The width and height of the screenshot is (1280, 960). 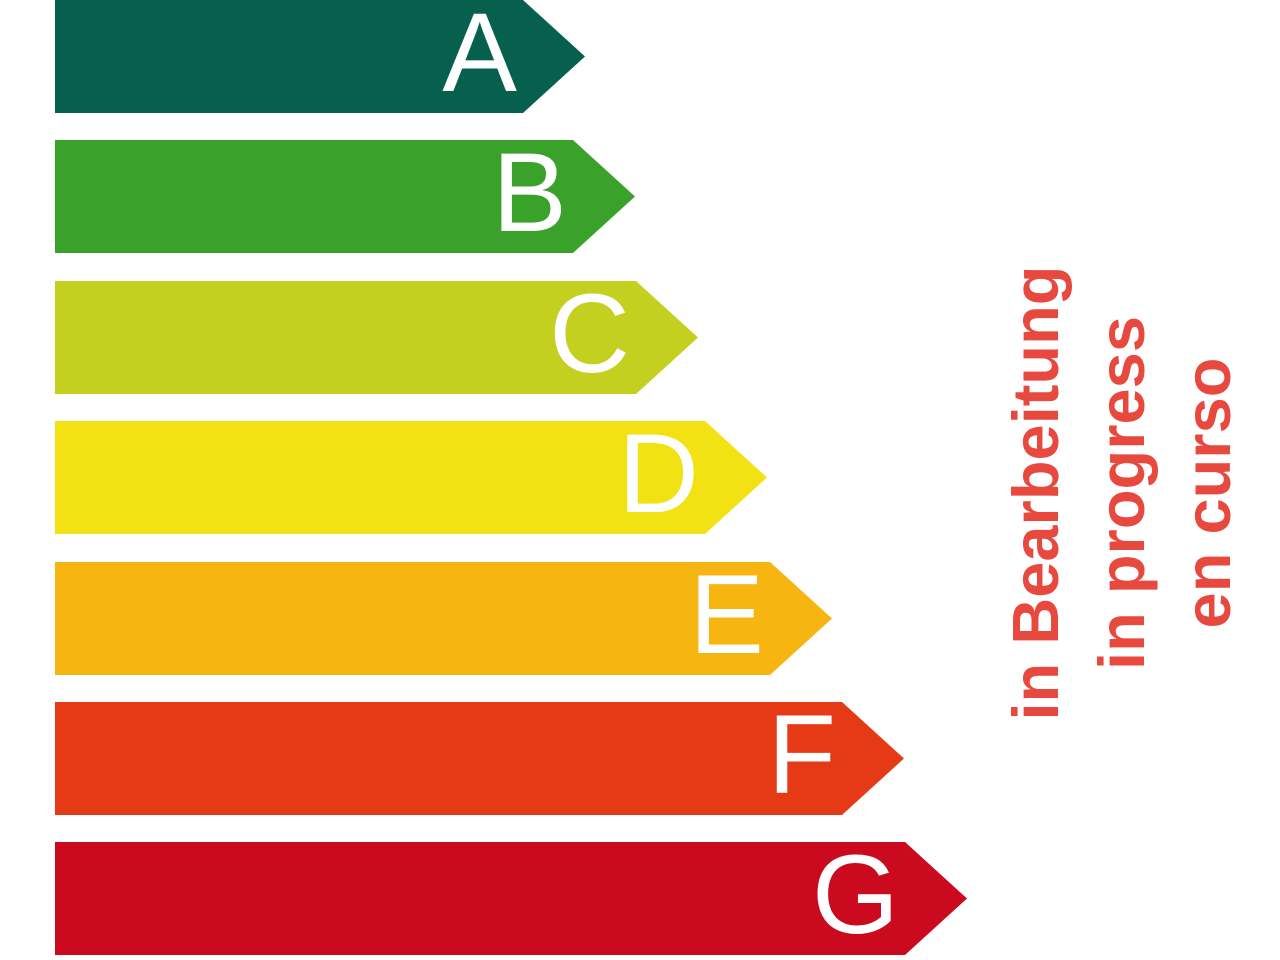 I want to click on energy-class-arrow-d: D, so click(x=411, y=477).